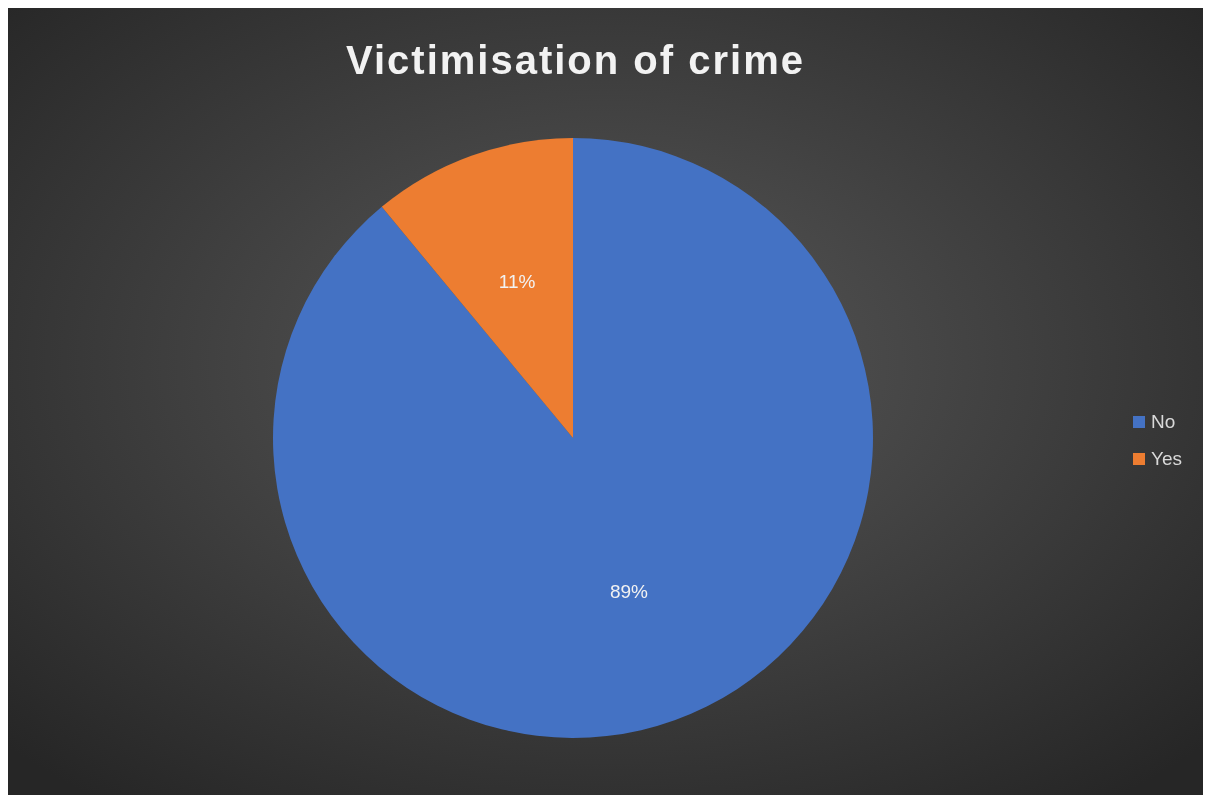 Image resolution: width=1211 pixels, height=803 pixels. I want to click on data-label: 11%, so click(517, 281).